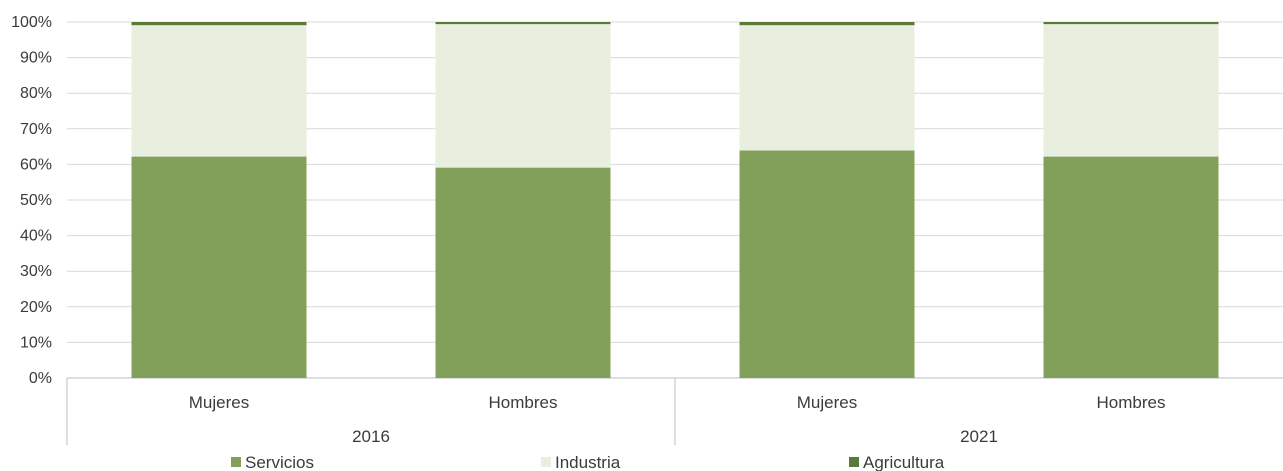 The height and width of the screenshot is (471, 1283). What do you see at coordinates (36, 271) in the screenshot?
I see `y-tick-label: 30%` at bounding box center [36, 271].